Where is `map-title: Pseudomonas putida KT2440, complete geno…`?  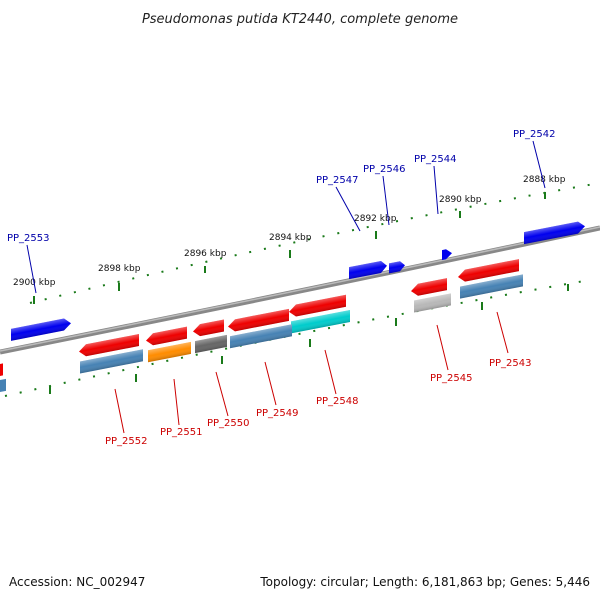 map-title: Pseudomonas putida KT2440, complete geno… is located at coordinates (300, 19).